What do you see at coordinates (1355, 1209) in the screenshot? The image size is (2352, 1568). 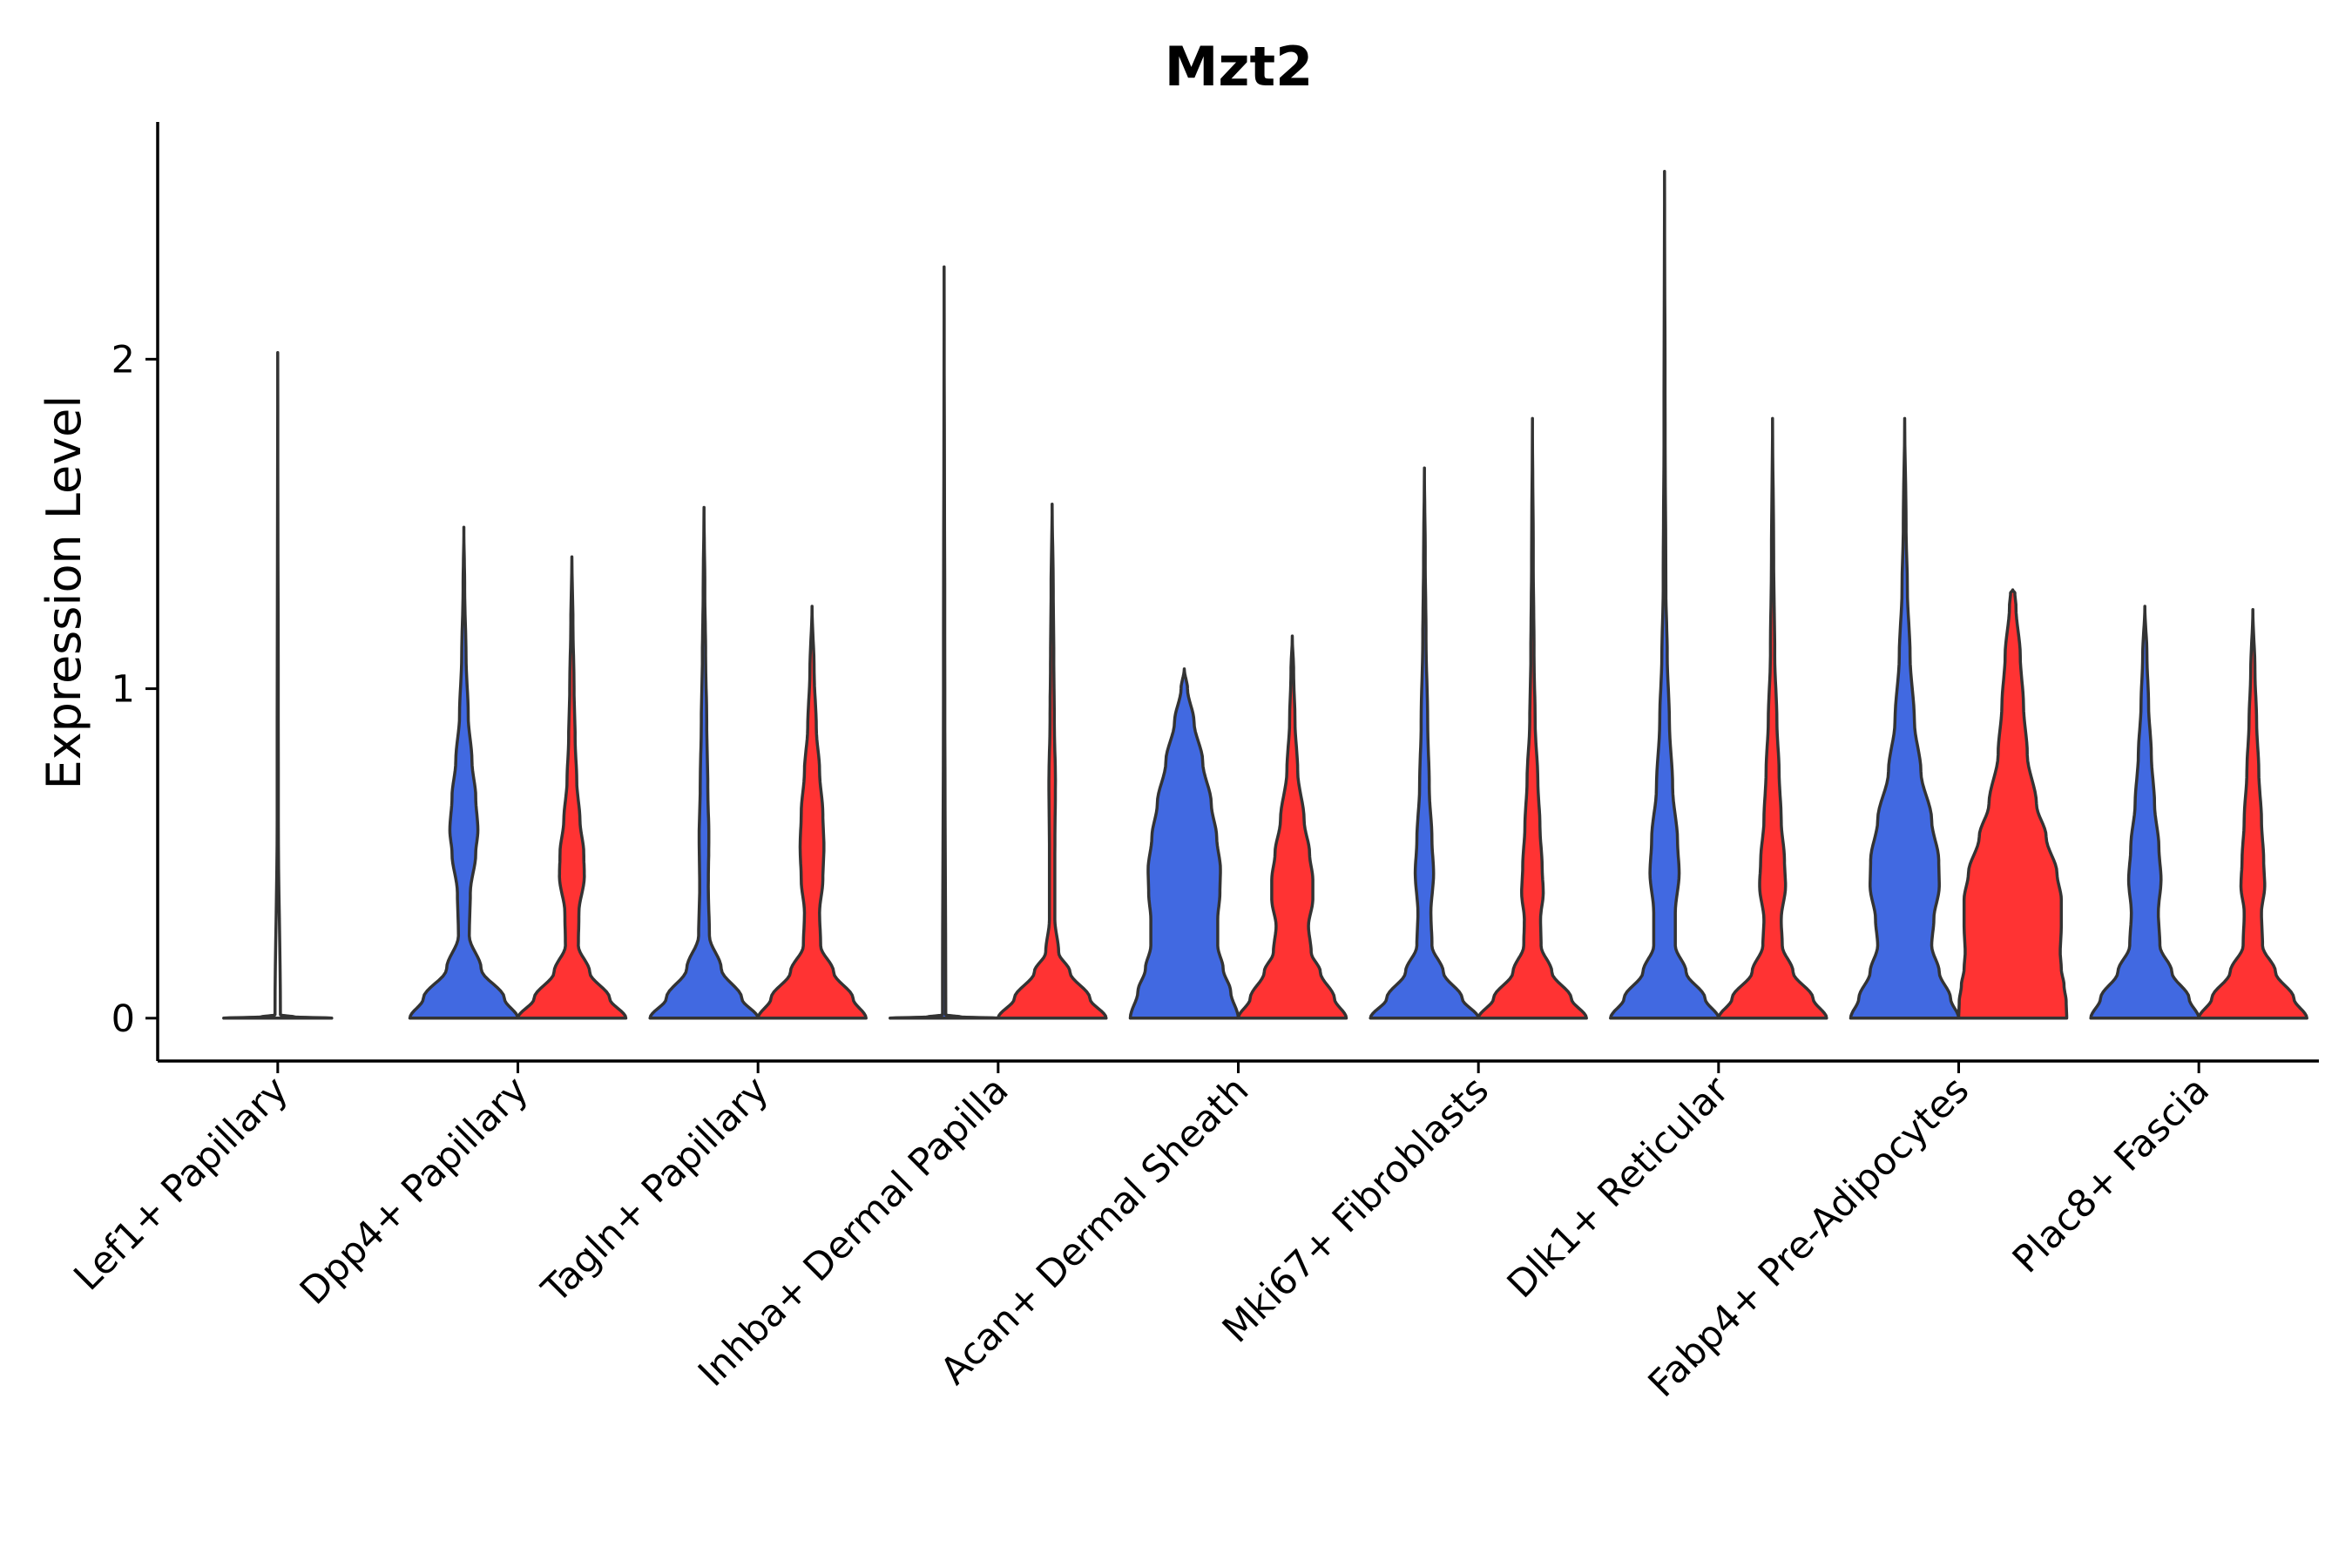 I see `x-tick-label-6: Mki67+ Fibroblasts` at bounding box center [1355, 1209].